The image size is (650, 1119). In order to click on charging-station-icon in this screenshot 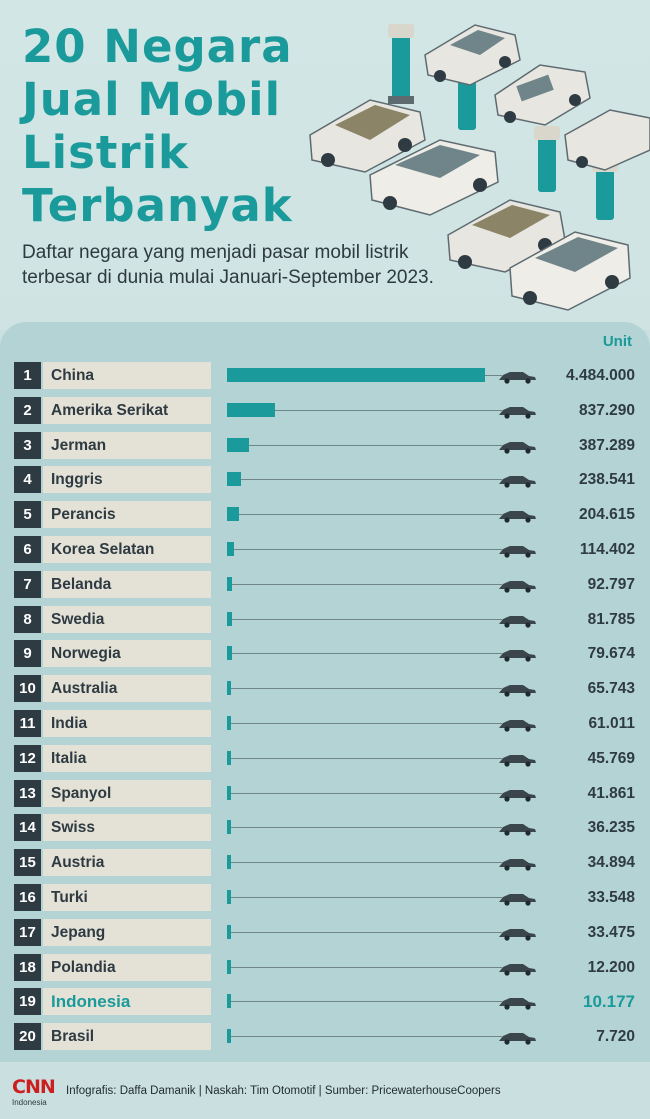, I will do `click(401, 64)`.